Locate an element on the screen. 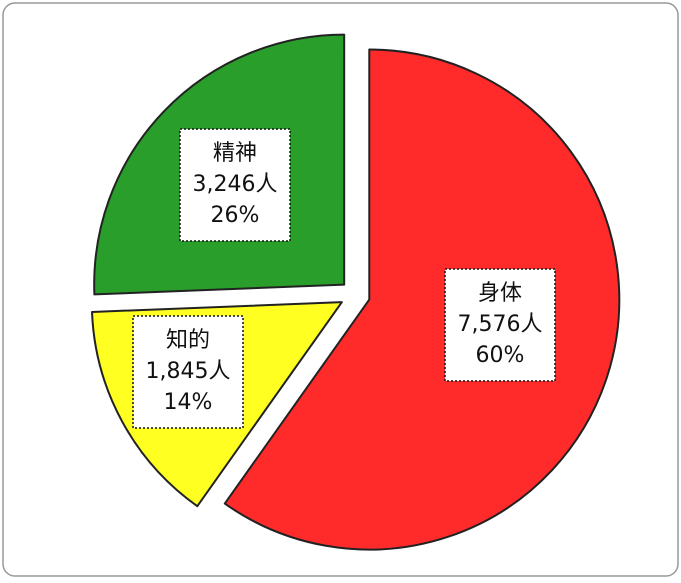 This screenshot has height=583, width=681. value-label: 7,576人 is located at coordinates (500, 324).